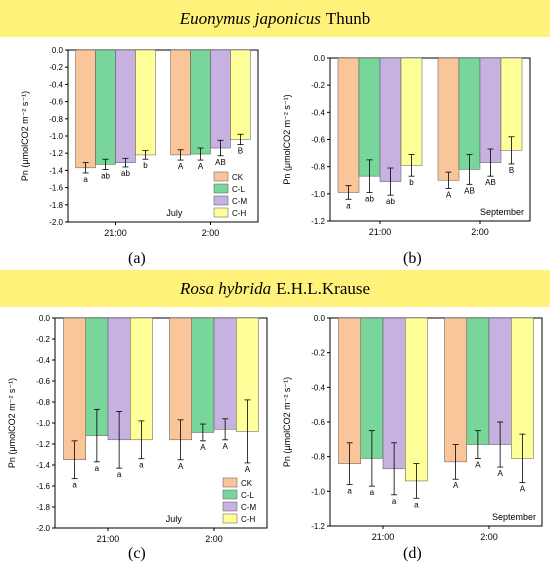 The image size is (550, 566). Describe the element at coordinates (137, 258) in the screenshot. I see `panel-label-a: (a)` at that location.